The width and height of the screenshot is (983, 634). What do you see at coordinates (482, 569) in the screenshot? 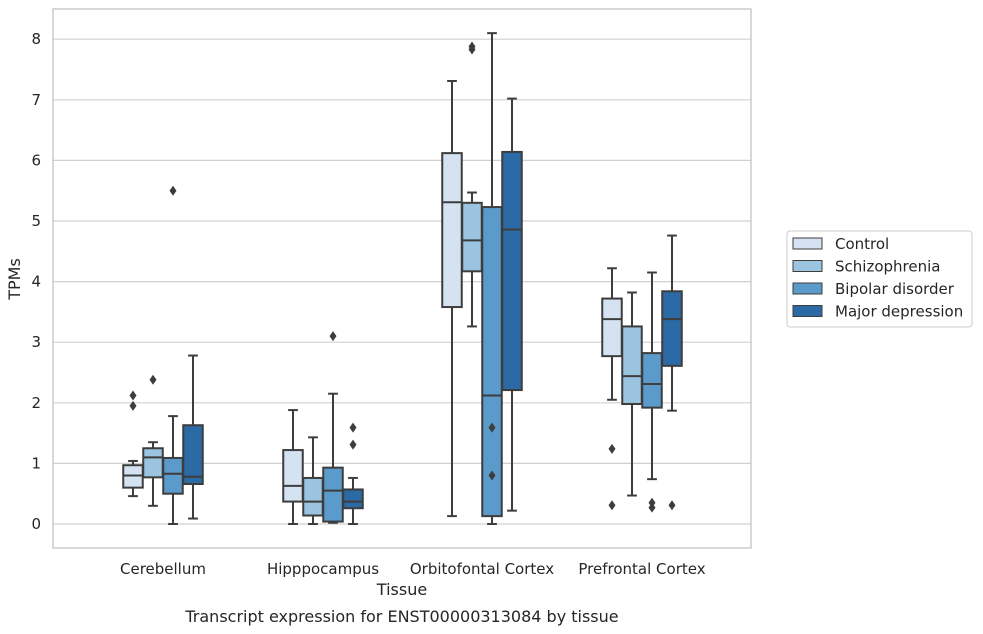
I see `x-tick-label: Orbitofontal Cortex` at bounding box center [482, 569].